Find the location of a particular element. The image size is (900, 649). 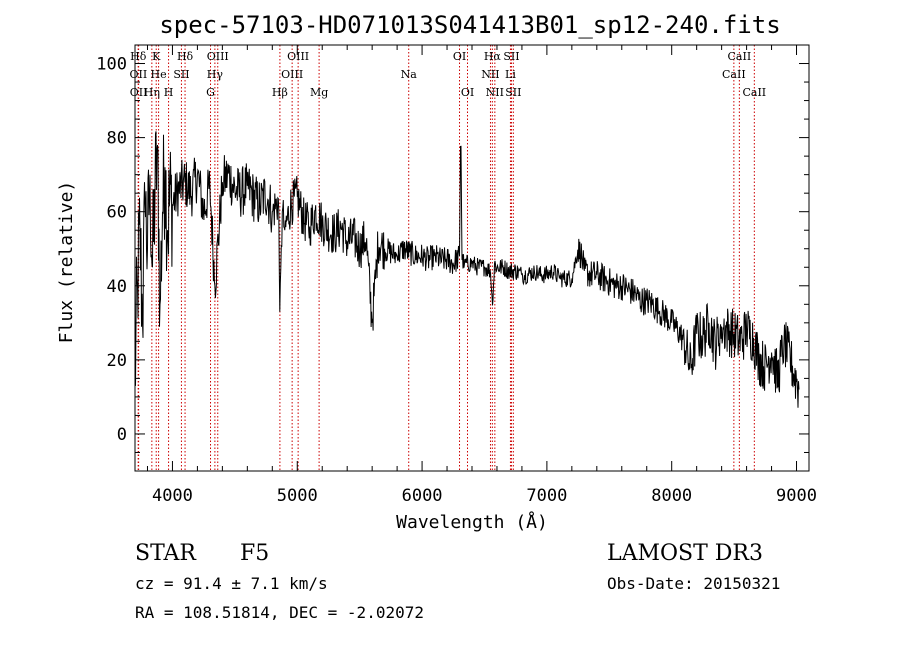

spectral-line-label: He is located at coordinates (159, 74).